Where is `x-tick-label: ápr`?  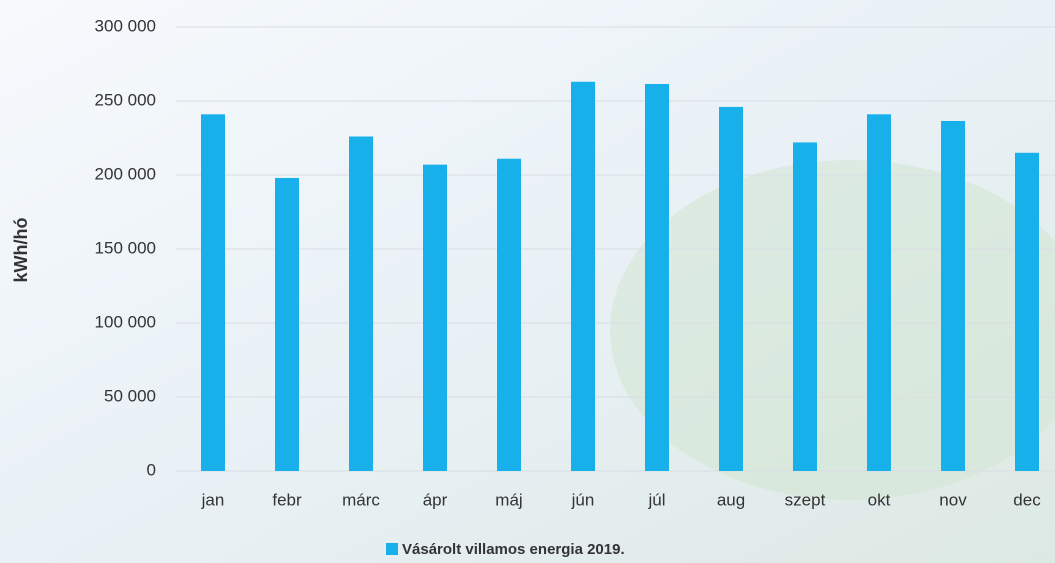 x-tick-label: ápr is located at coordinates (435, 499).